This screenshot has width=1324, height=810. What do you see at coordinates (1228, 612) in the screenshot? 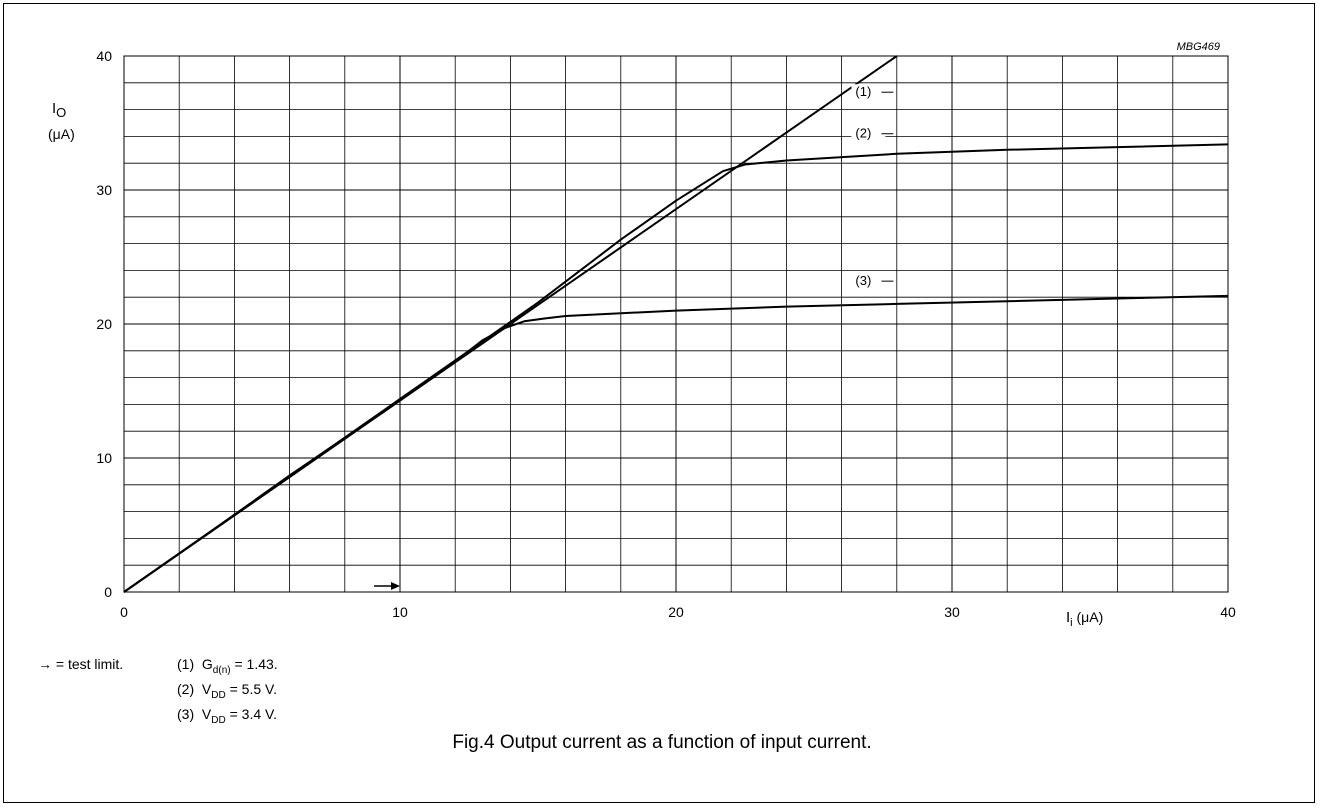
I see `x-tick-label: 40` at bounding box center [1228, 612].